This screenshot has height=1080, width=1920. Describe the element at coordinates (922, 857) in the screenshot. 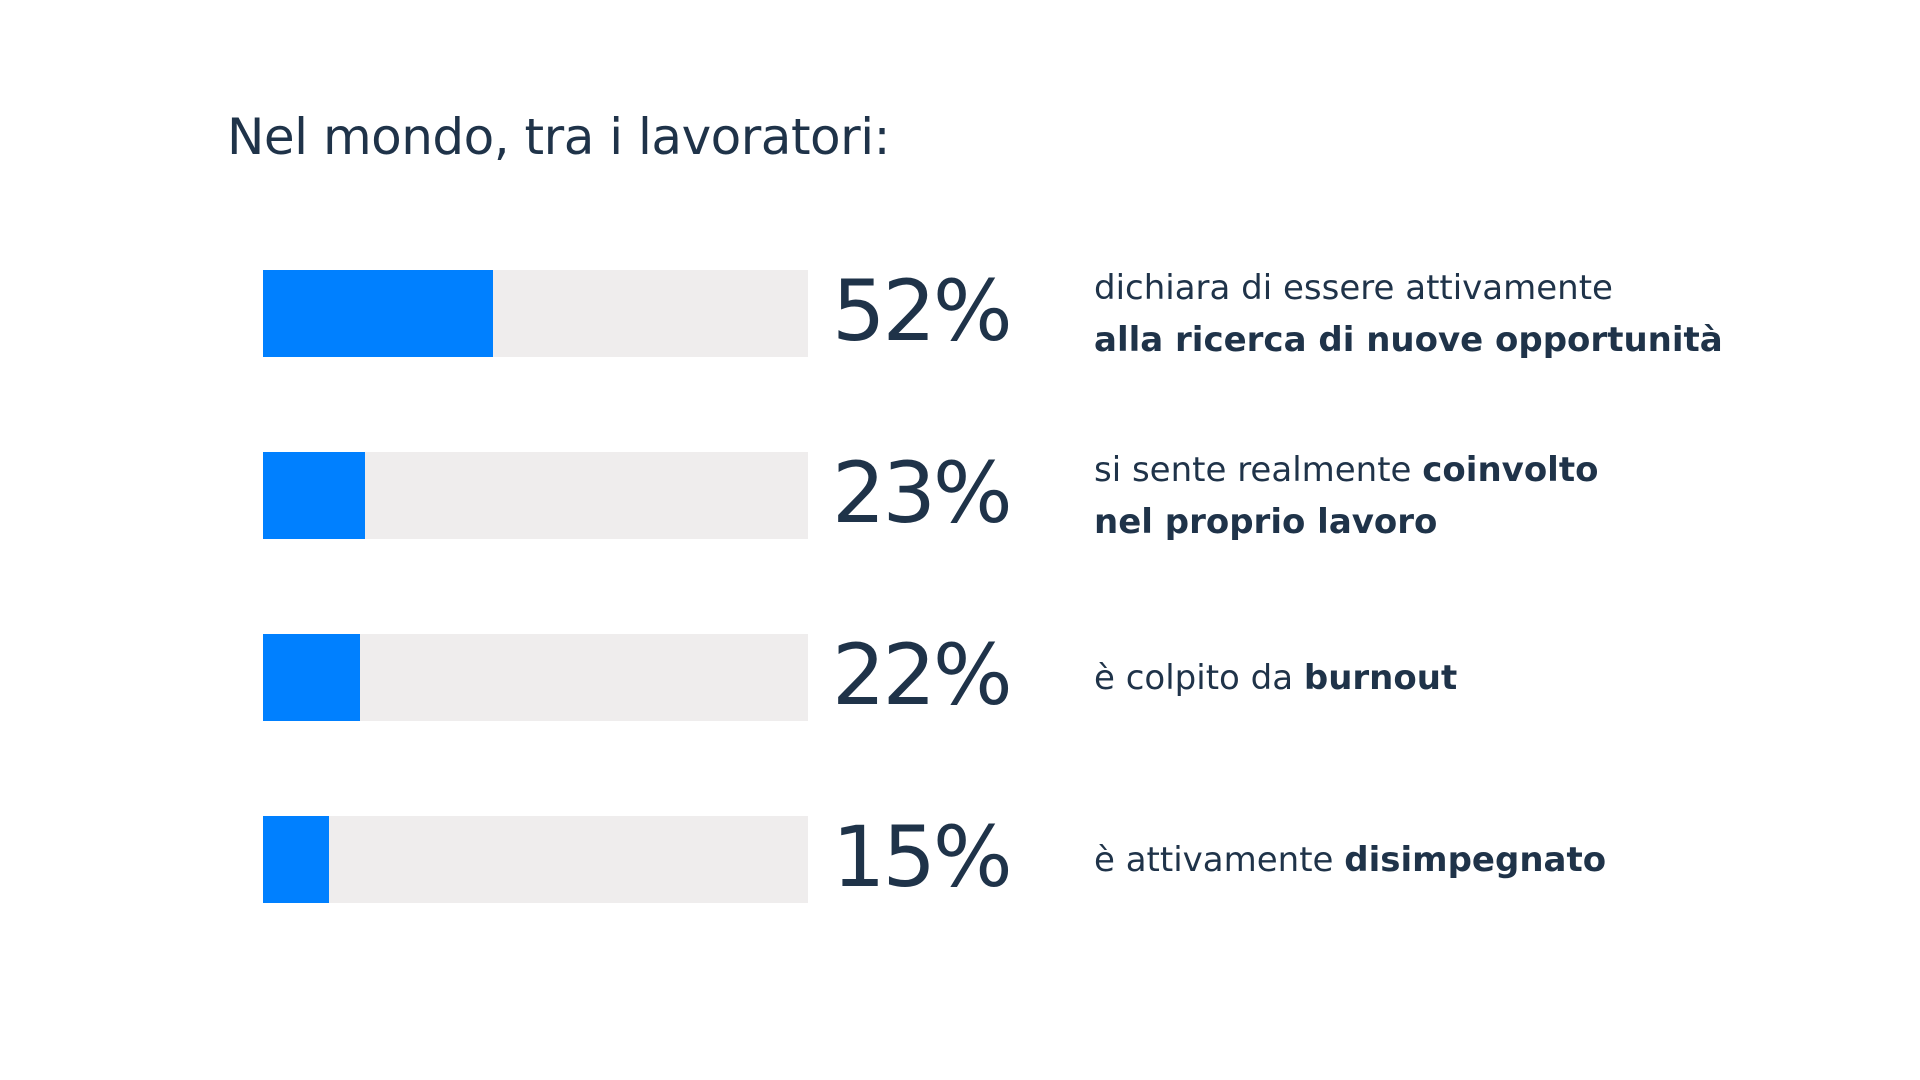

I see `percent-label: 15%` at that location.